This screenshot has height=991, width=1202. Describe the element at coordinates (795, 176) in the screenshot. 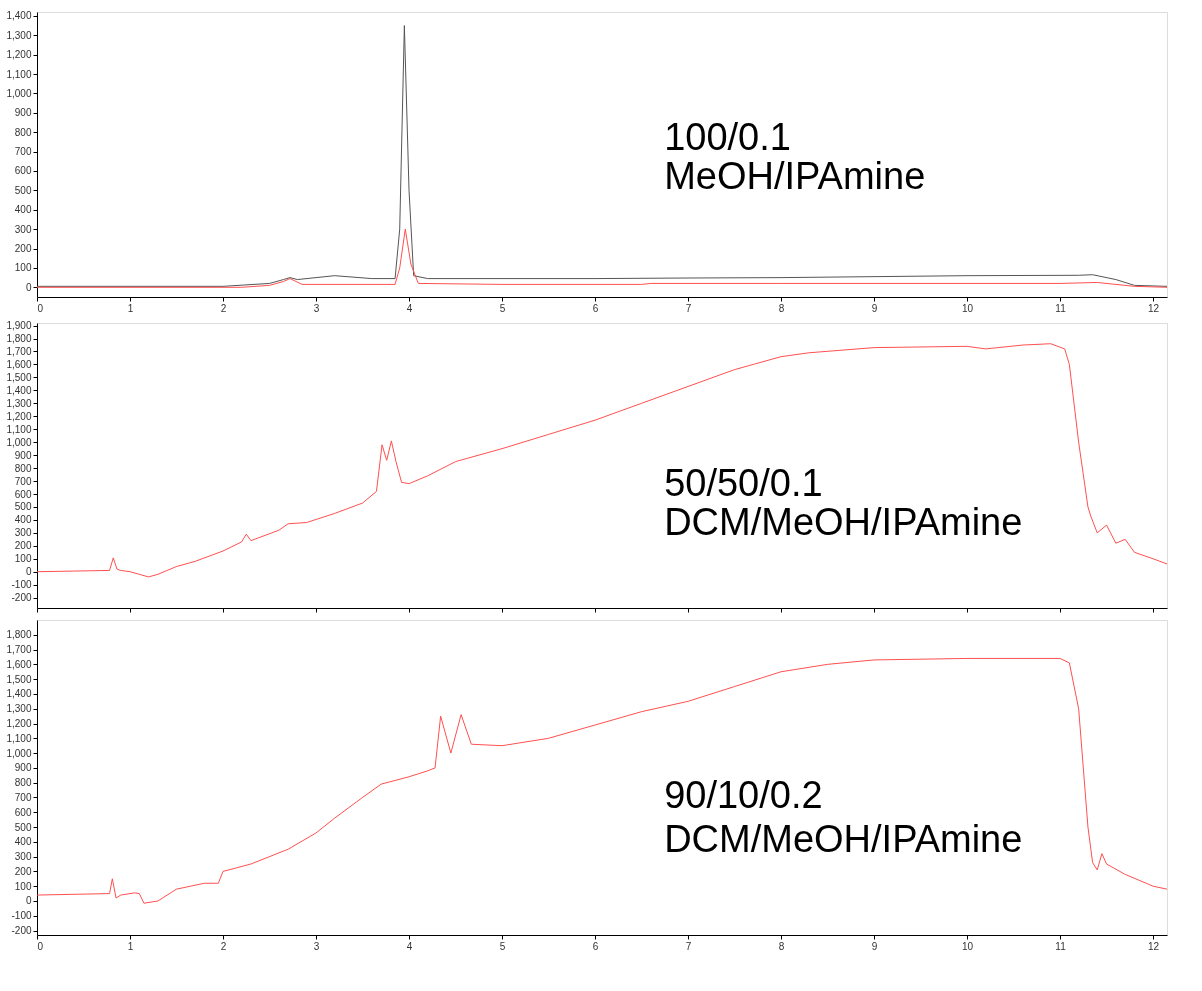

I see `annotation: MeOH/IPAmine` at that location.